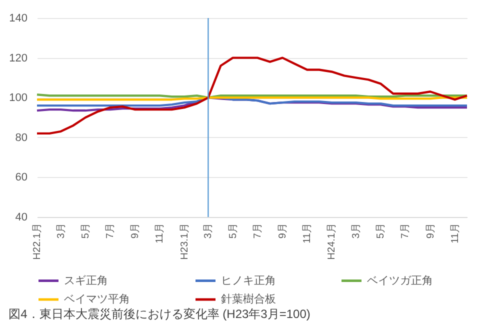 The image size is (489, 329). I want to click on y-tick-label: 120, so click(18, 58).